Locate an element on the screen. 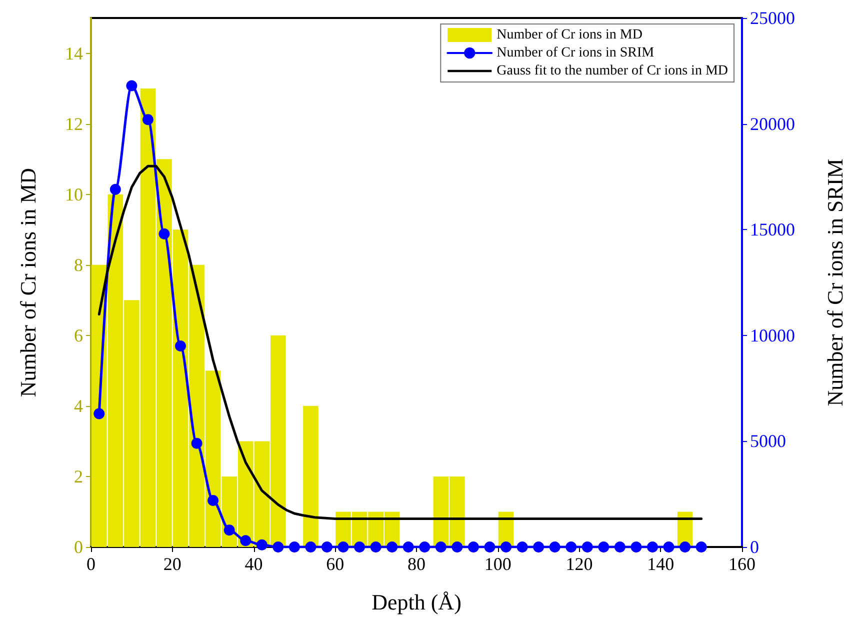 Image resolution: width=854 pixels, height=635 pixels. y-tick-label: 14 is located at coordinates (74, 53).